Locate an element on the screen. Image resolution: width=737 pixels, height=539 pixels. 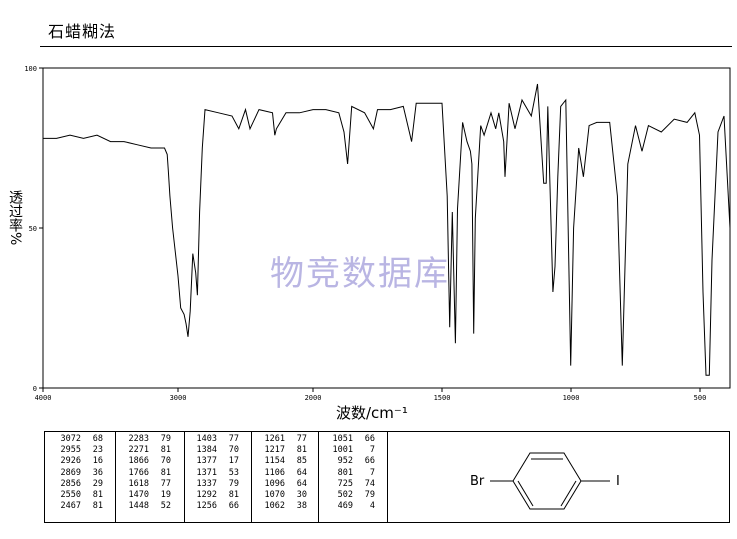
double-bond is located at coordinates (525, 493).